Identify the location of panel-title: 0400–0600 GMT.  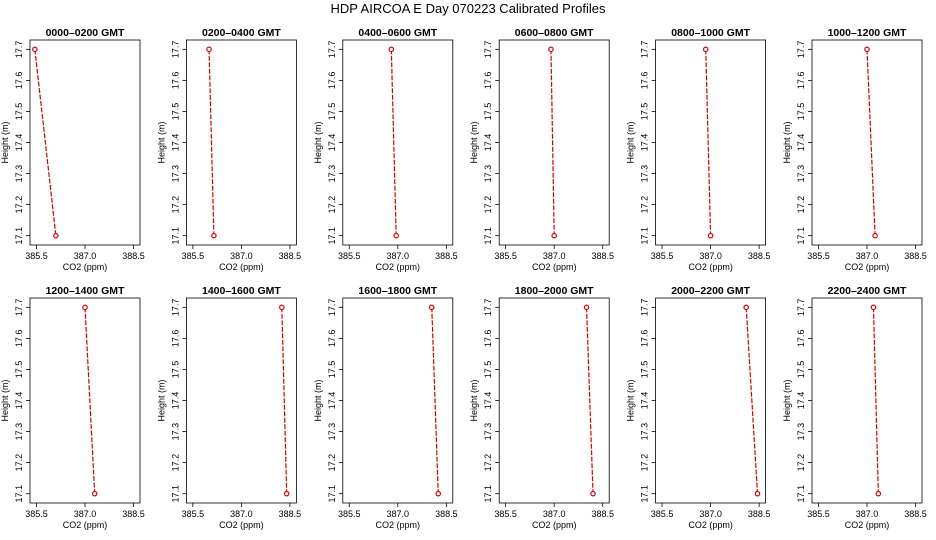
(397, 33).